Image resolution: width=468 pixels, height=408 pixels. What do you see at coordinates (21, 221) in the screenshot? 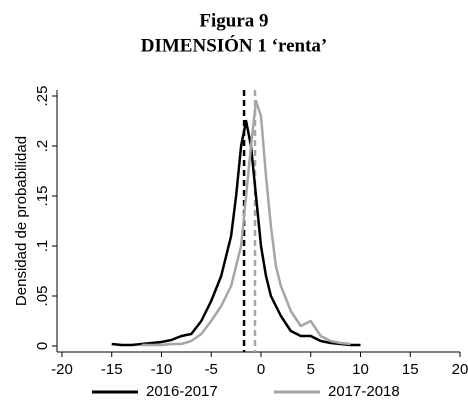
I see `y-axis-label: Densidad de probabilidad` at bounding box center [21, 221].